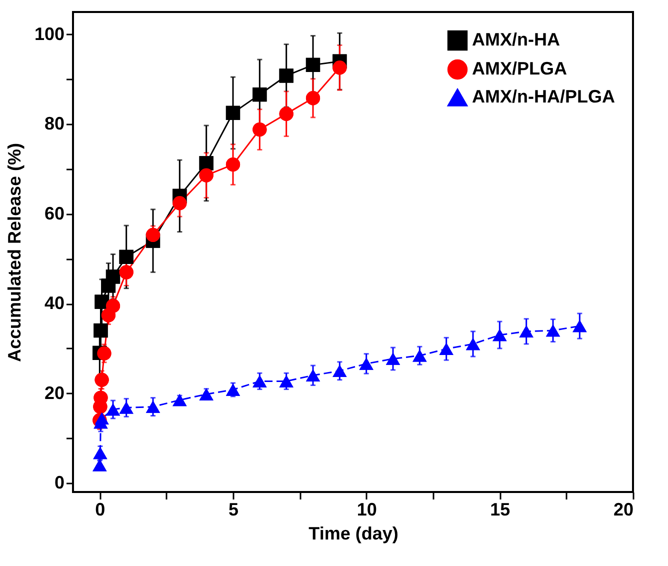 This screenshot has height=566, width=668. Describe the element at coordinates (233, 510) in the screenshot. I see `x-tick-label: 5` at that location.